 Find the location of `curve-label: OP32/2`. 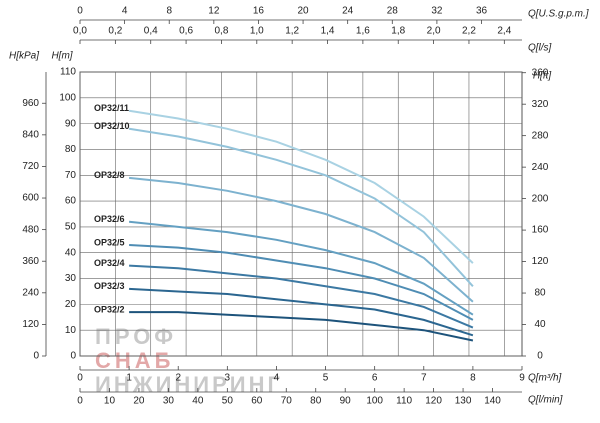

curve-label: OP32/2 is located at coordinates (109, 309).